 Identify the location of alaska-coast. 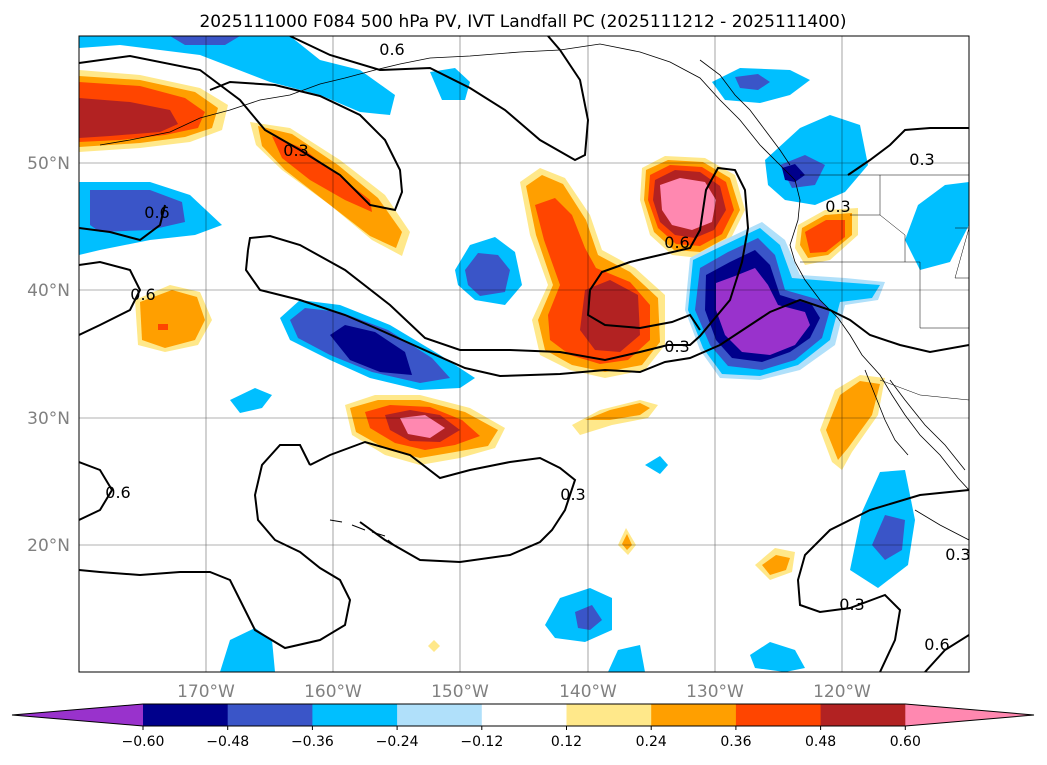
(612, 112).